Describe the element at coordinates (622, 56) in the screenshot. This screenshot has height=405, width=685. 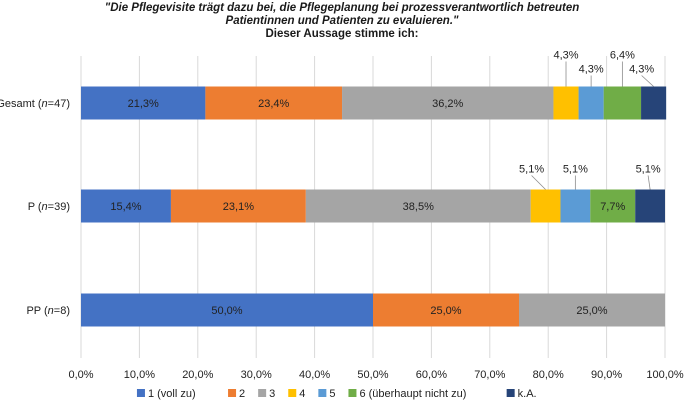
I see `data-label: 6,4%` at that location.